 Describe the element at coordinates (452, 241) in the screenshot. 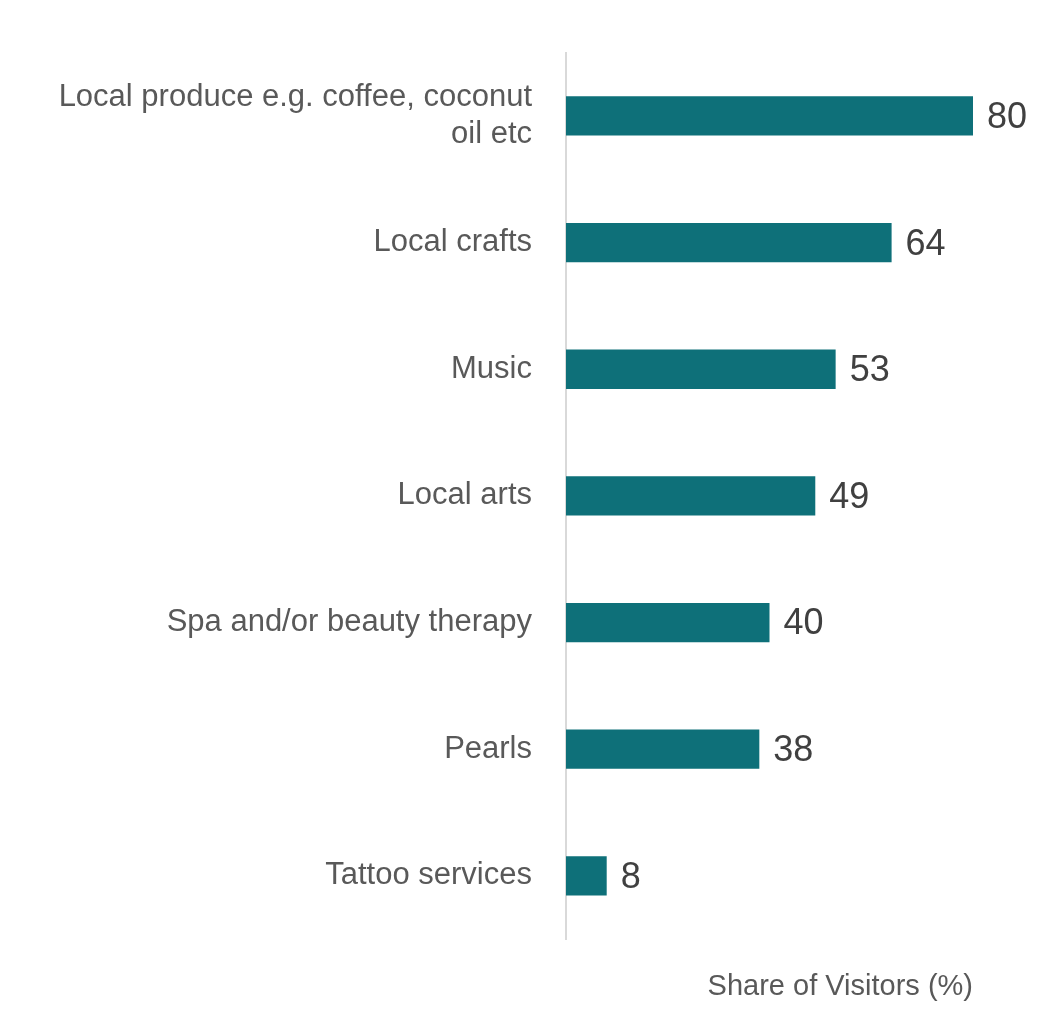

I see `y-tick-label: Local crafts` at that location.